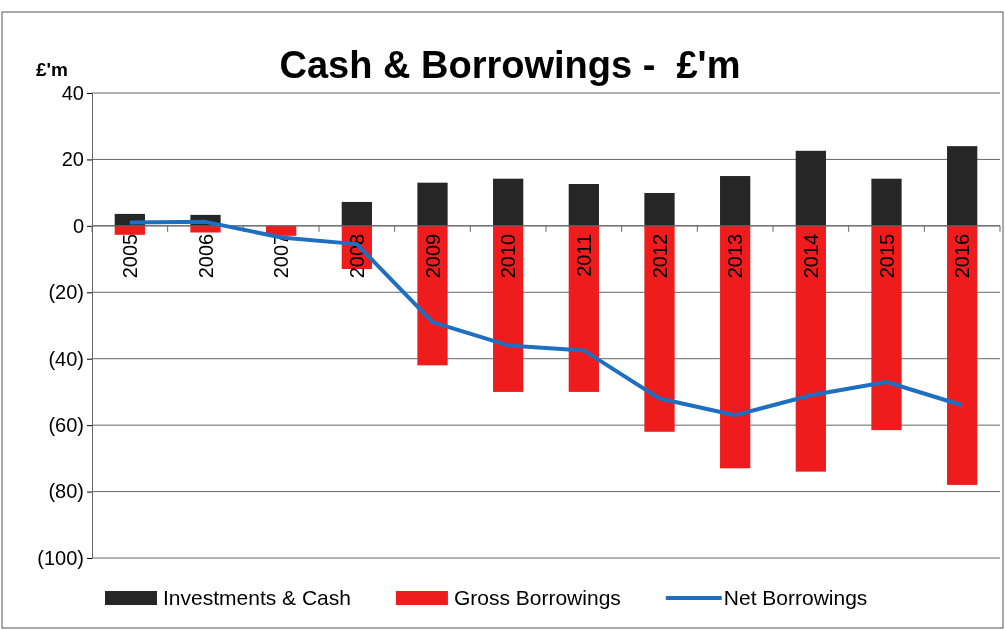 This screenshot has width=1005, height=630. Describe the element at coordinates (886, 256) in the screenshot. I see `x-tick-label: 2015` at that location.